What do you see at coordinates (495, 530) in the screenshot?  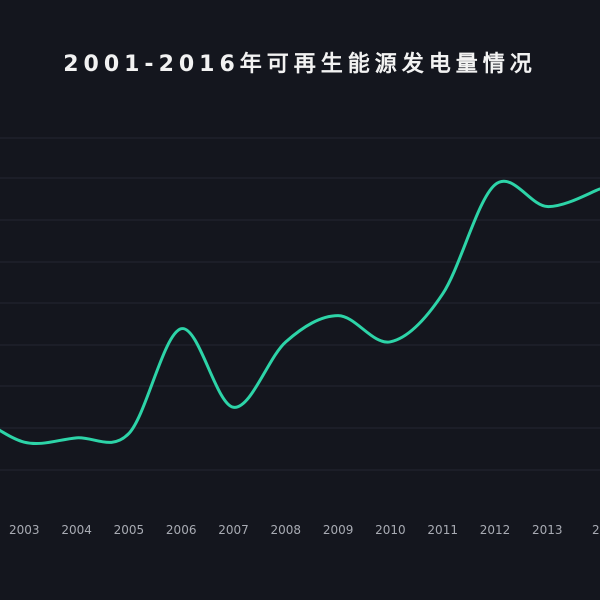 I see `x-tick-label: 2012` at bounding box center [495, 530].